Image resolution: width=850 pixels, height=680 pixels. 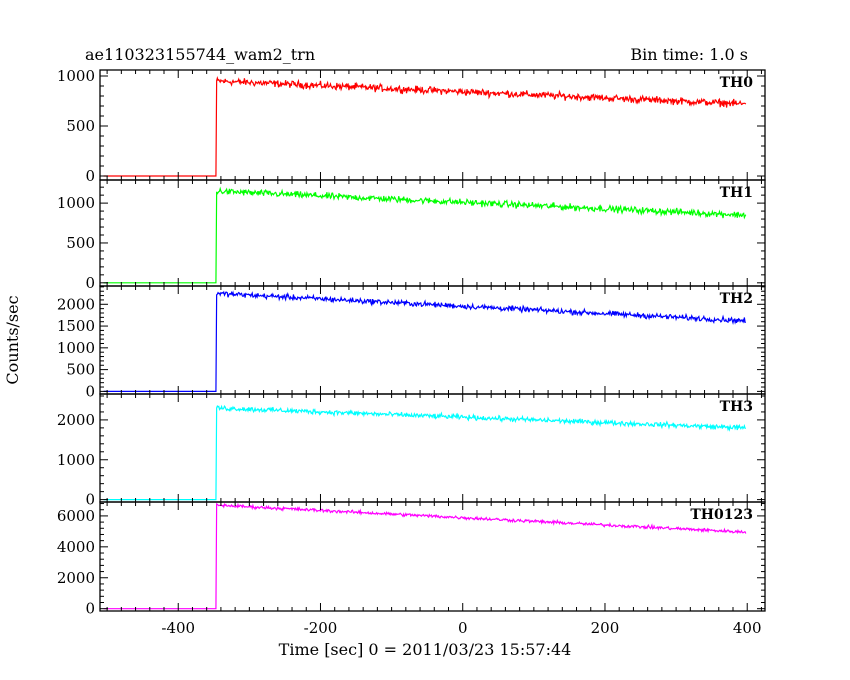 I want to click on x-tick-label: 400, so click(x=747, y=628).